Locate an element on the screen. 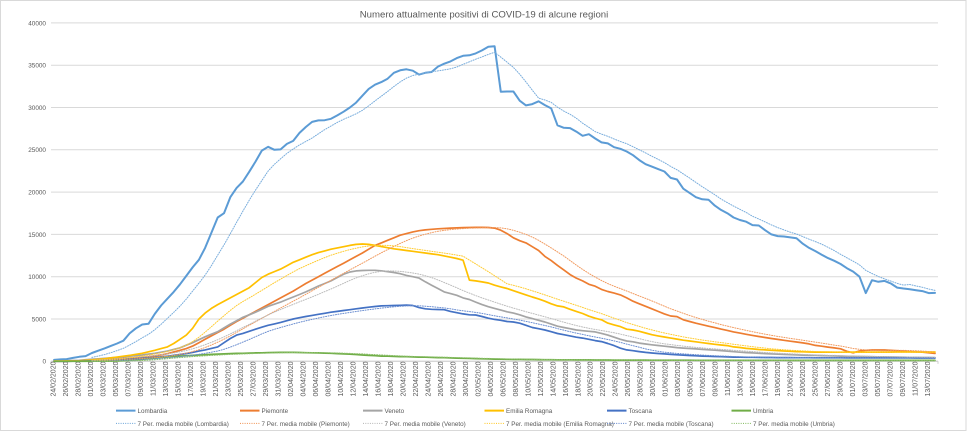 The height and width of the screenshot is (438, 967). svg-text: 12/05/2020 is located at coordinates (541, 378).